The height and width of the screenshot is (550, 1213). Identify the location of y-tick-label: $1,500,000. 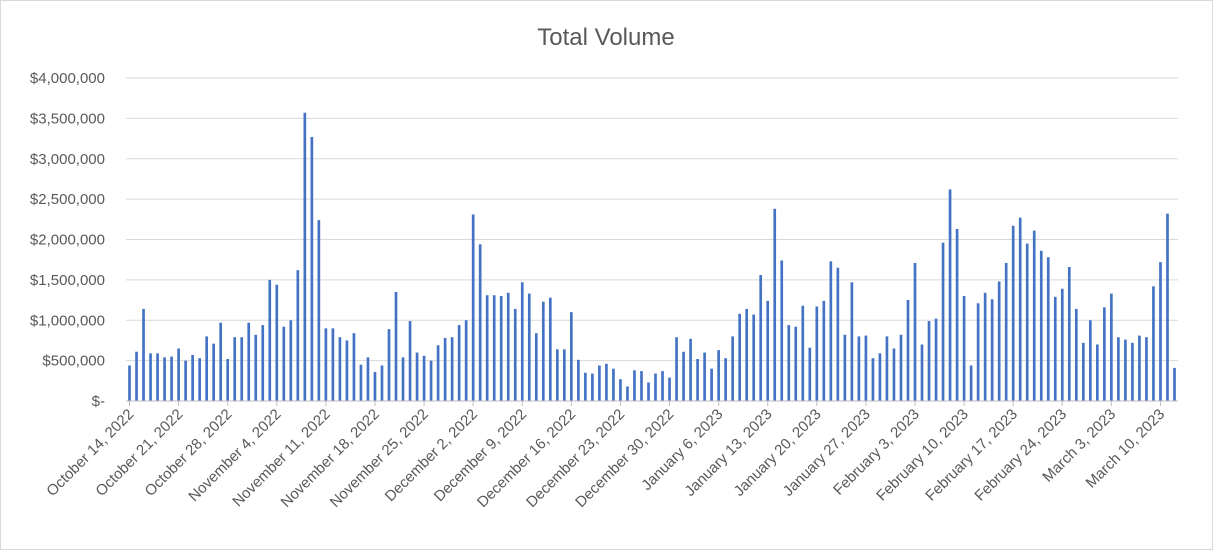
(67, 280).